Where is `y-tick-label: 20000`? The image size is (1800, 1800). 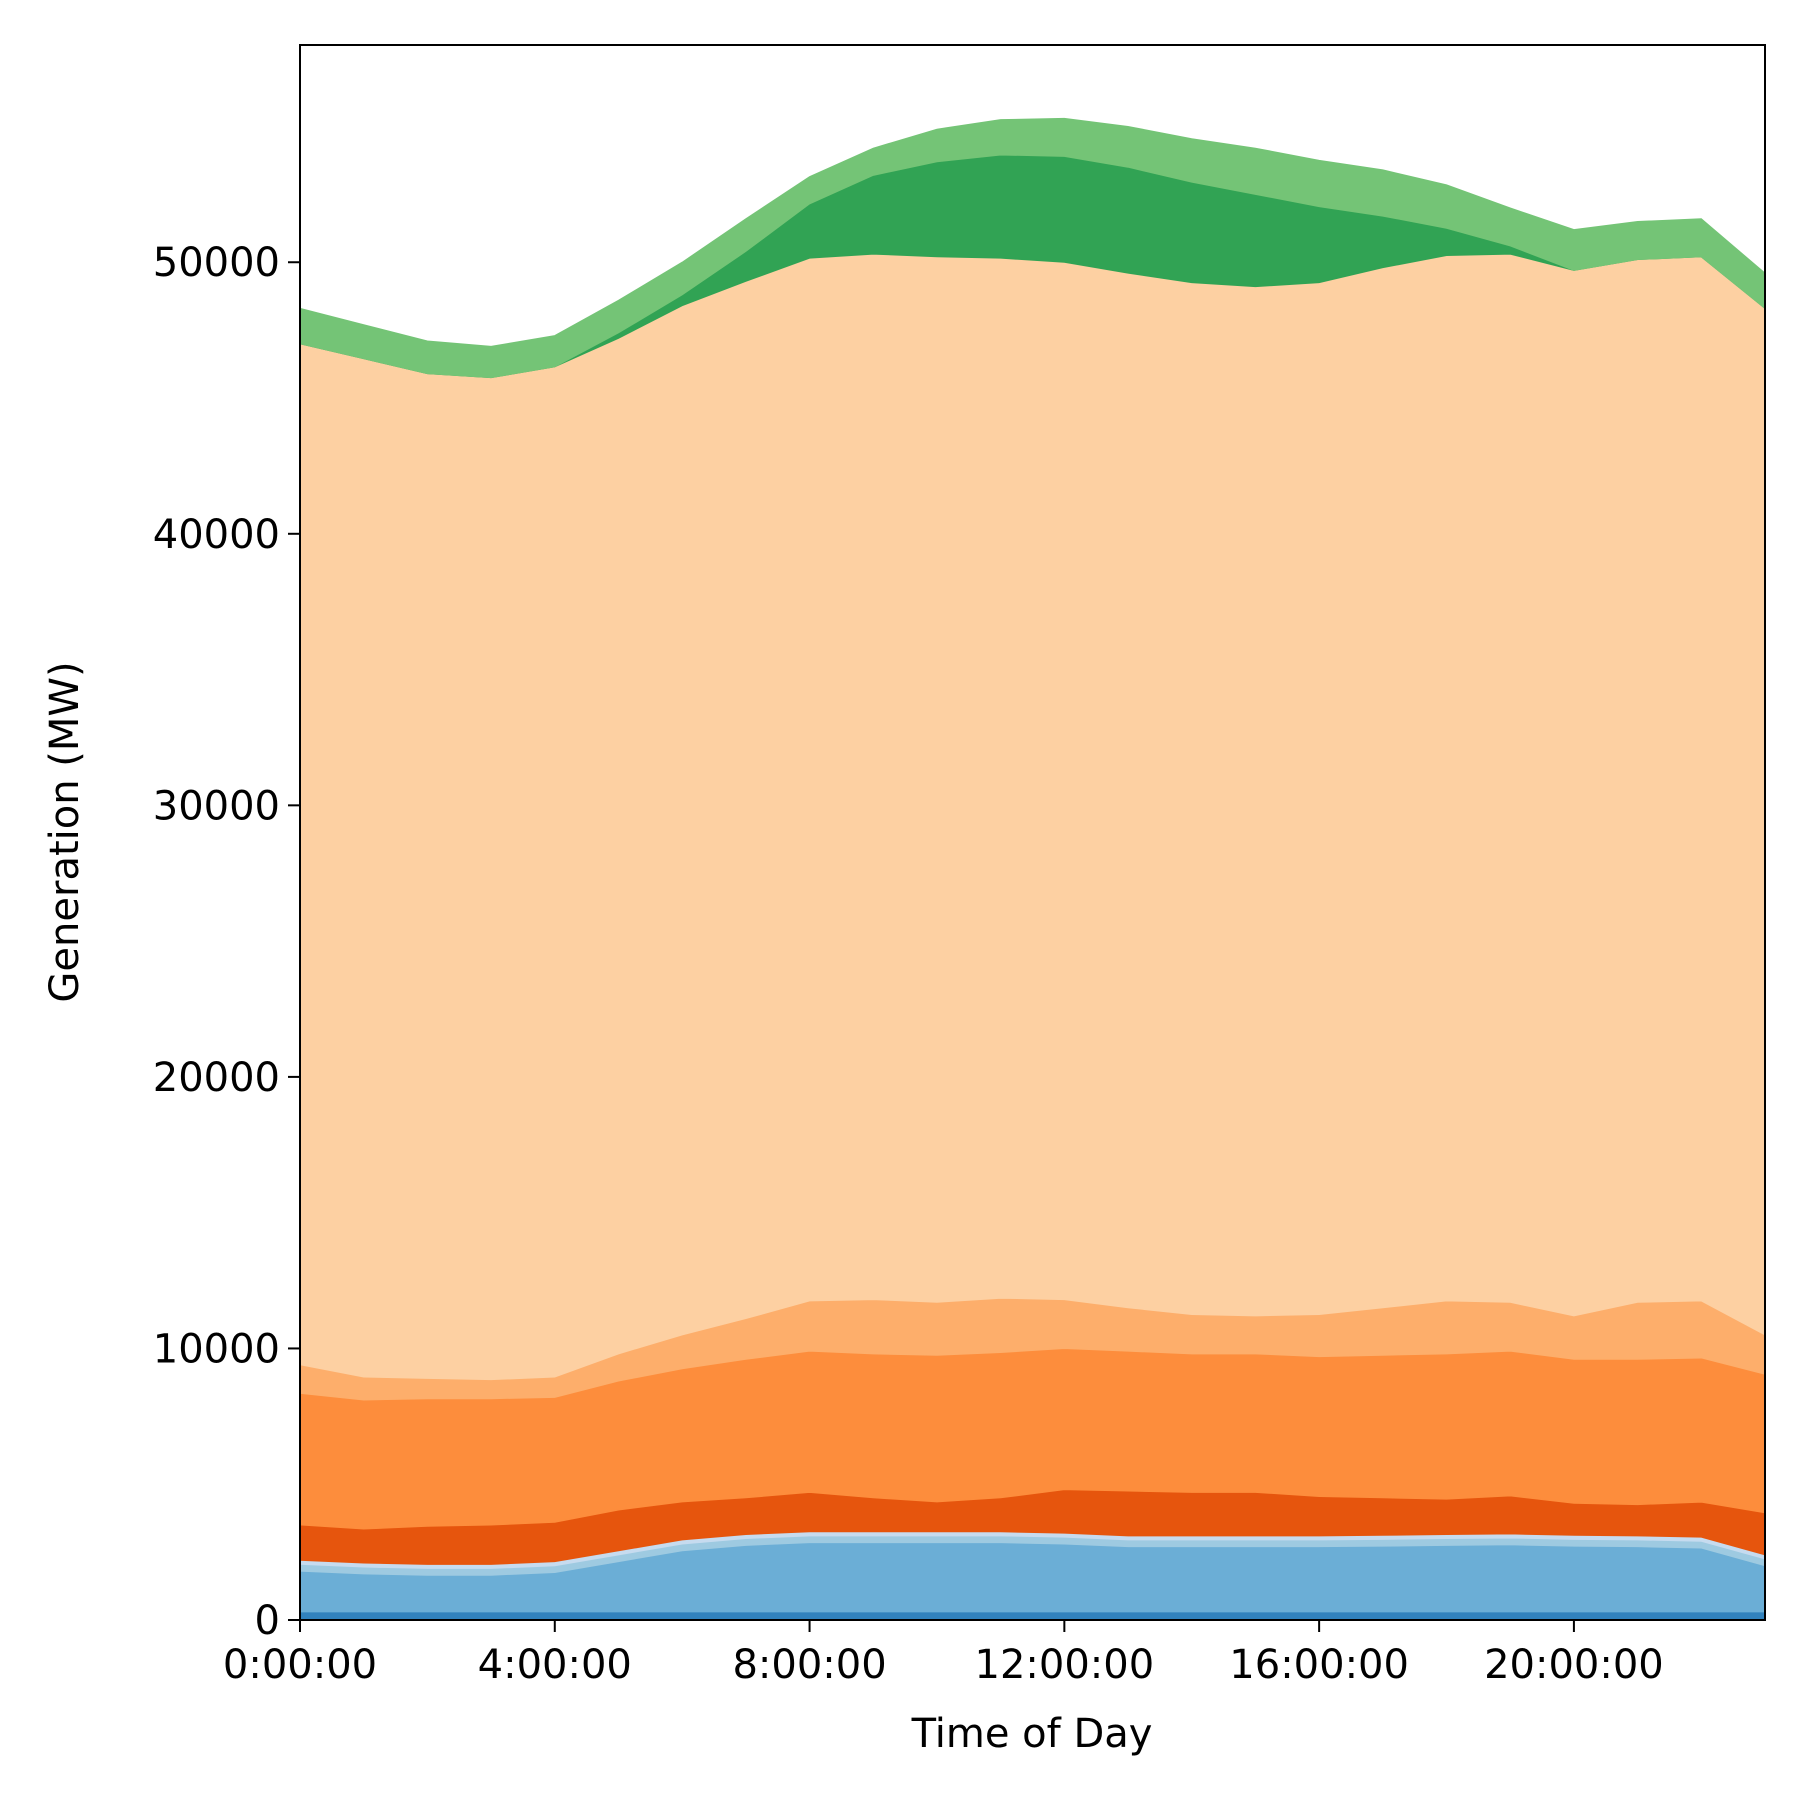 y-tick-label: 20000 is located at coordinates (216, 1078).